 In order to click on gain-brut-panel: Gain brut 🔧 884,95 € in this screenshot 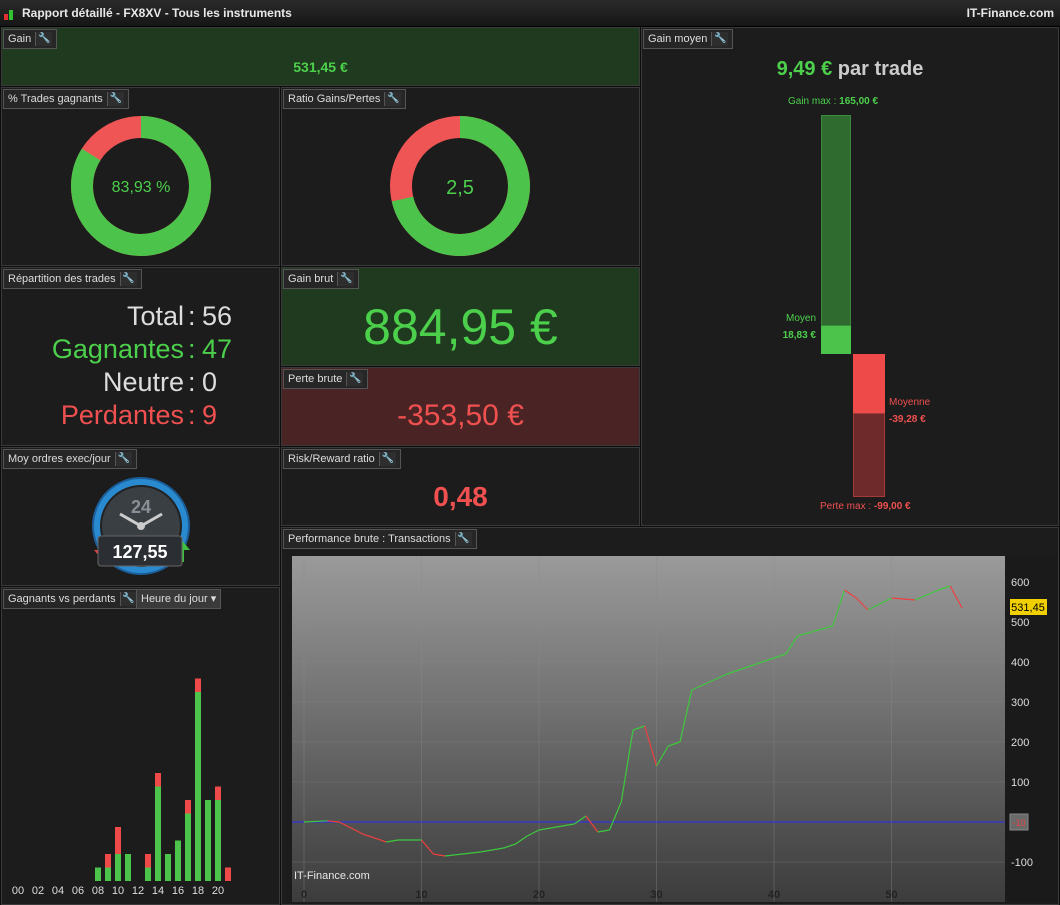, I will do `click(460, 316)`.